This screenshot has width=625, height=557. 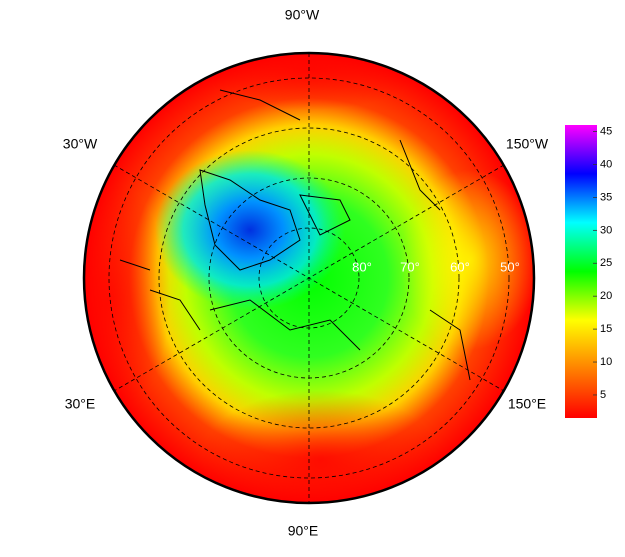 What do you see at coordinates (527, 404) in the screenshot?
I see `lon-label: 150°E` at bounding box center [527, 404].